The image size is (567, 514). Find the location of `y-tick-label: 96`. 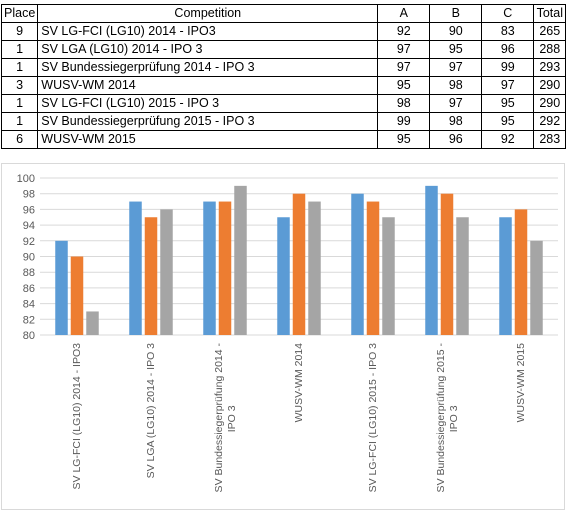

y-tick-label: 96 is located at coordinates (29, 210).